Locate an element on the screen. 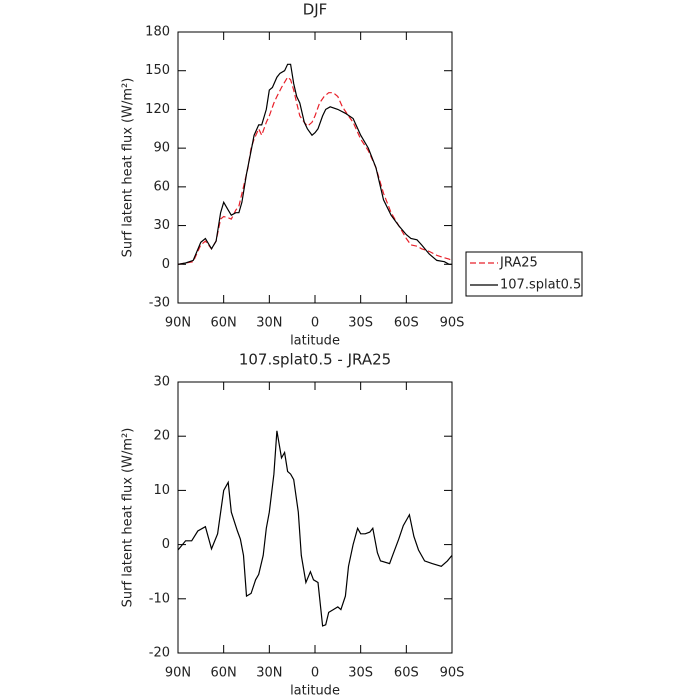 This screenshot has width=700, height=700. legend-label: JRA25 is located at coordinates (518, 263).